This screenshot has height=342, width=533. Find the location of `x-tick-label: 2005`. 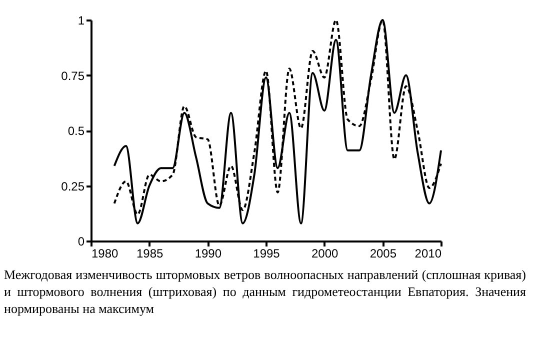

x-tick-label: 2005 is located at coordinates (383, 253).